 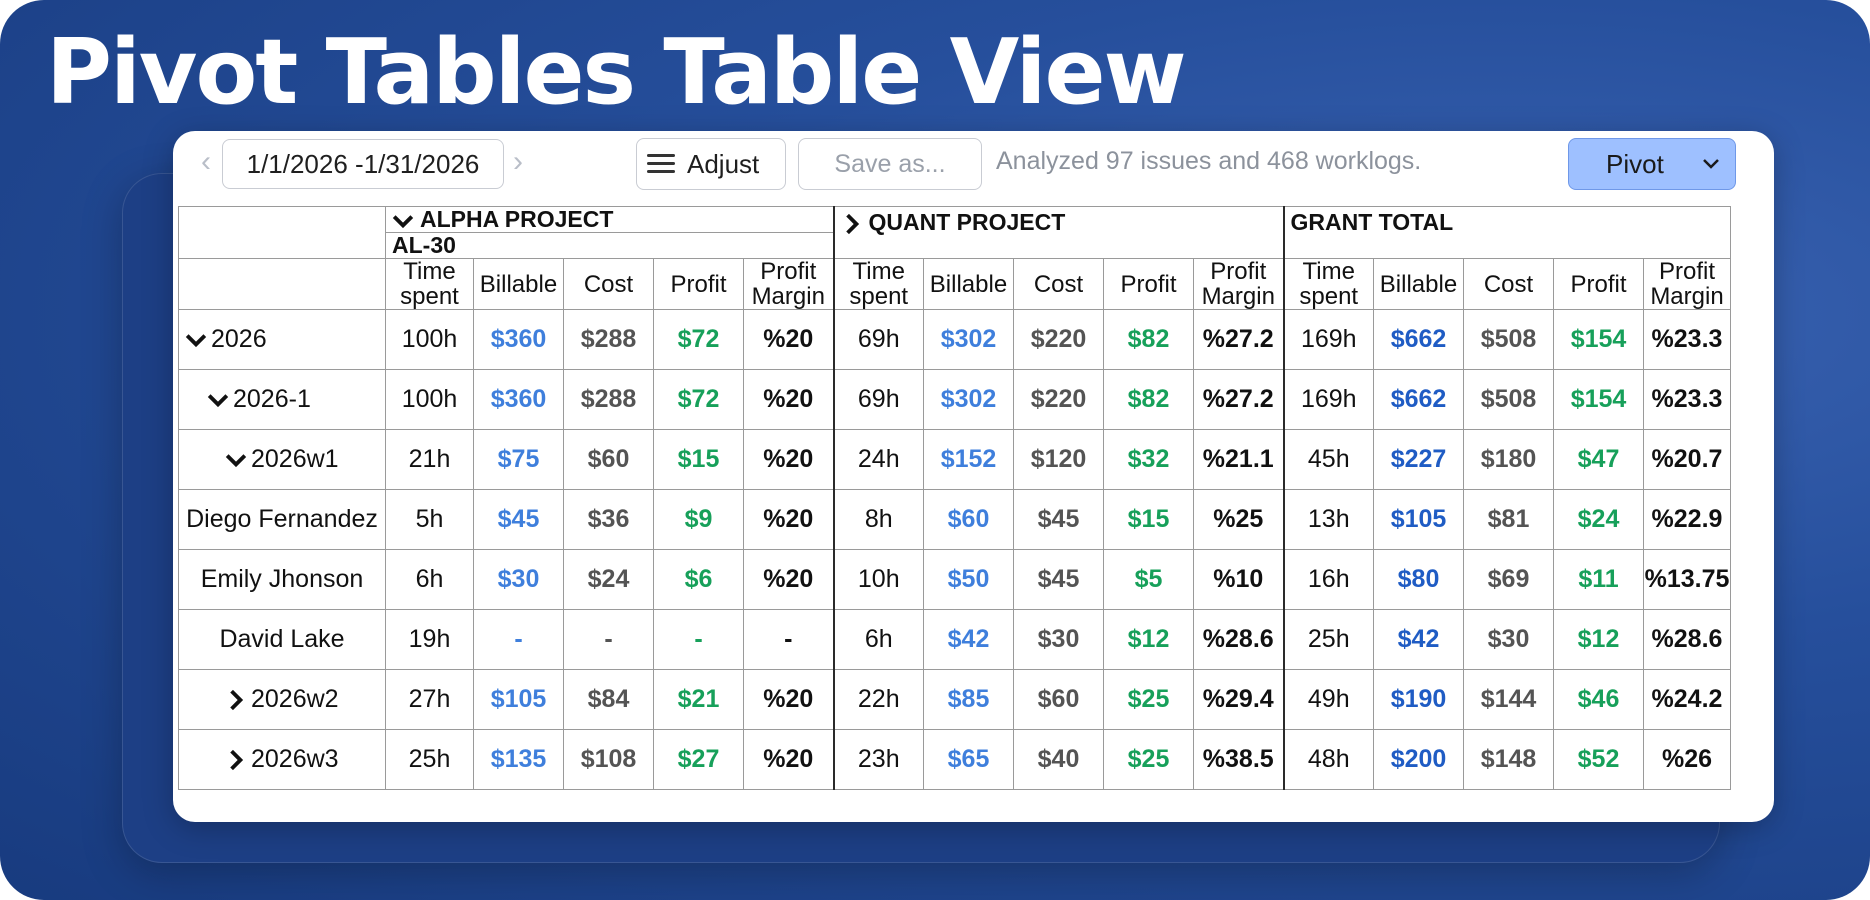 I want to click on total-margin-cell: %13.75, so click(x=1687, y=579).